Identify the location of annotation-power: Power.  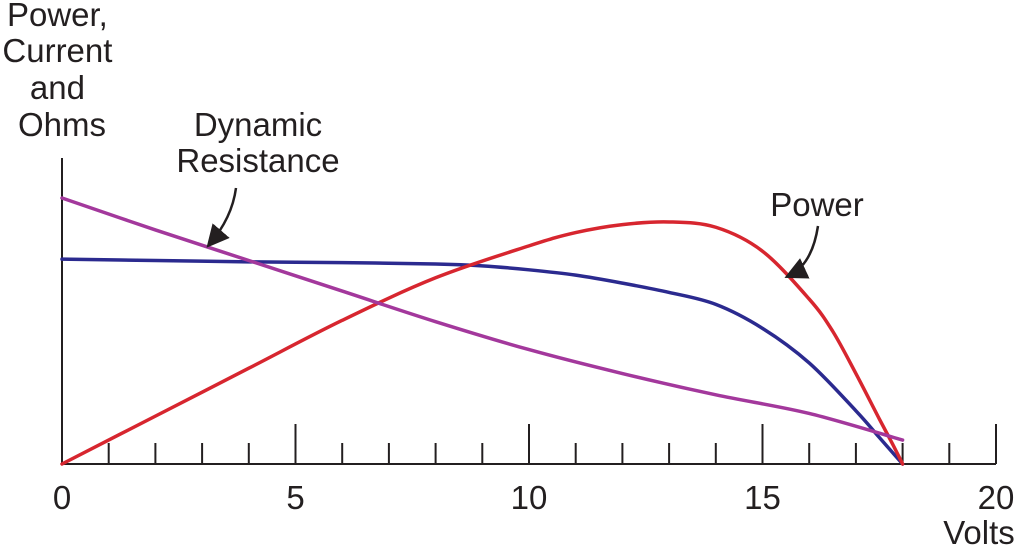
(817, 204).